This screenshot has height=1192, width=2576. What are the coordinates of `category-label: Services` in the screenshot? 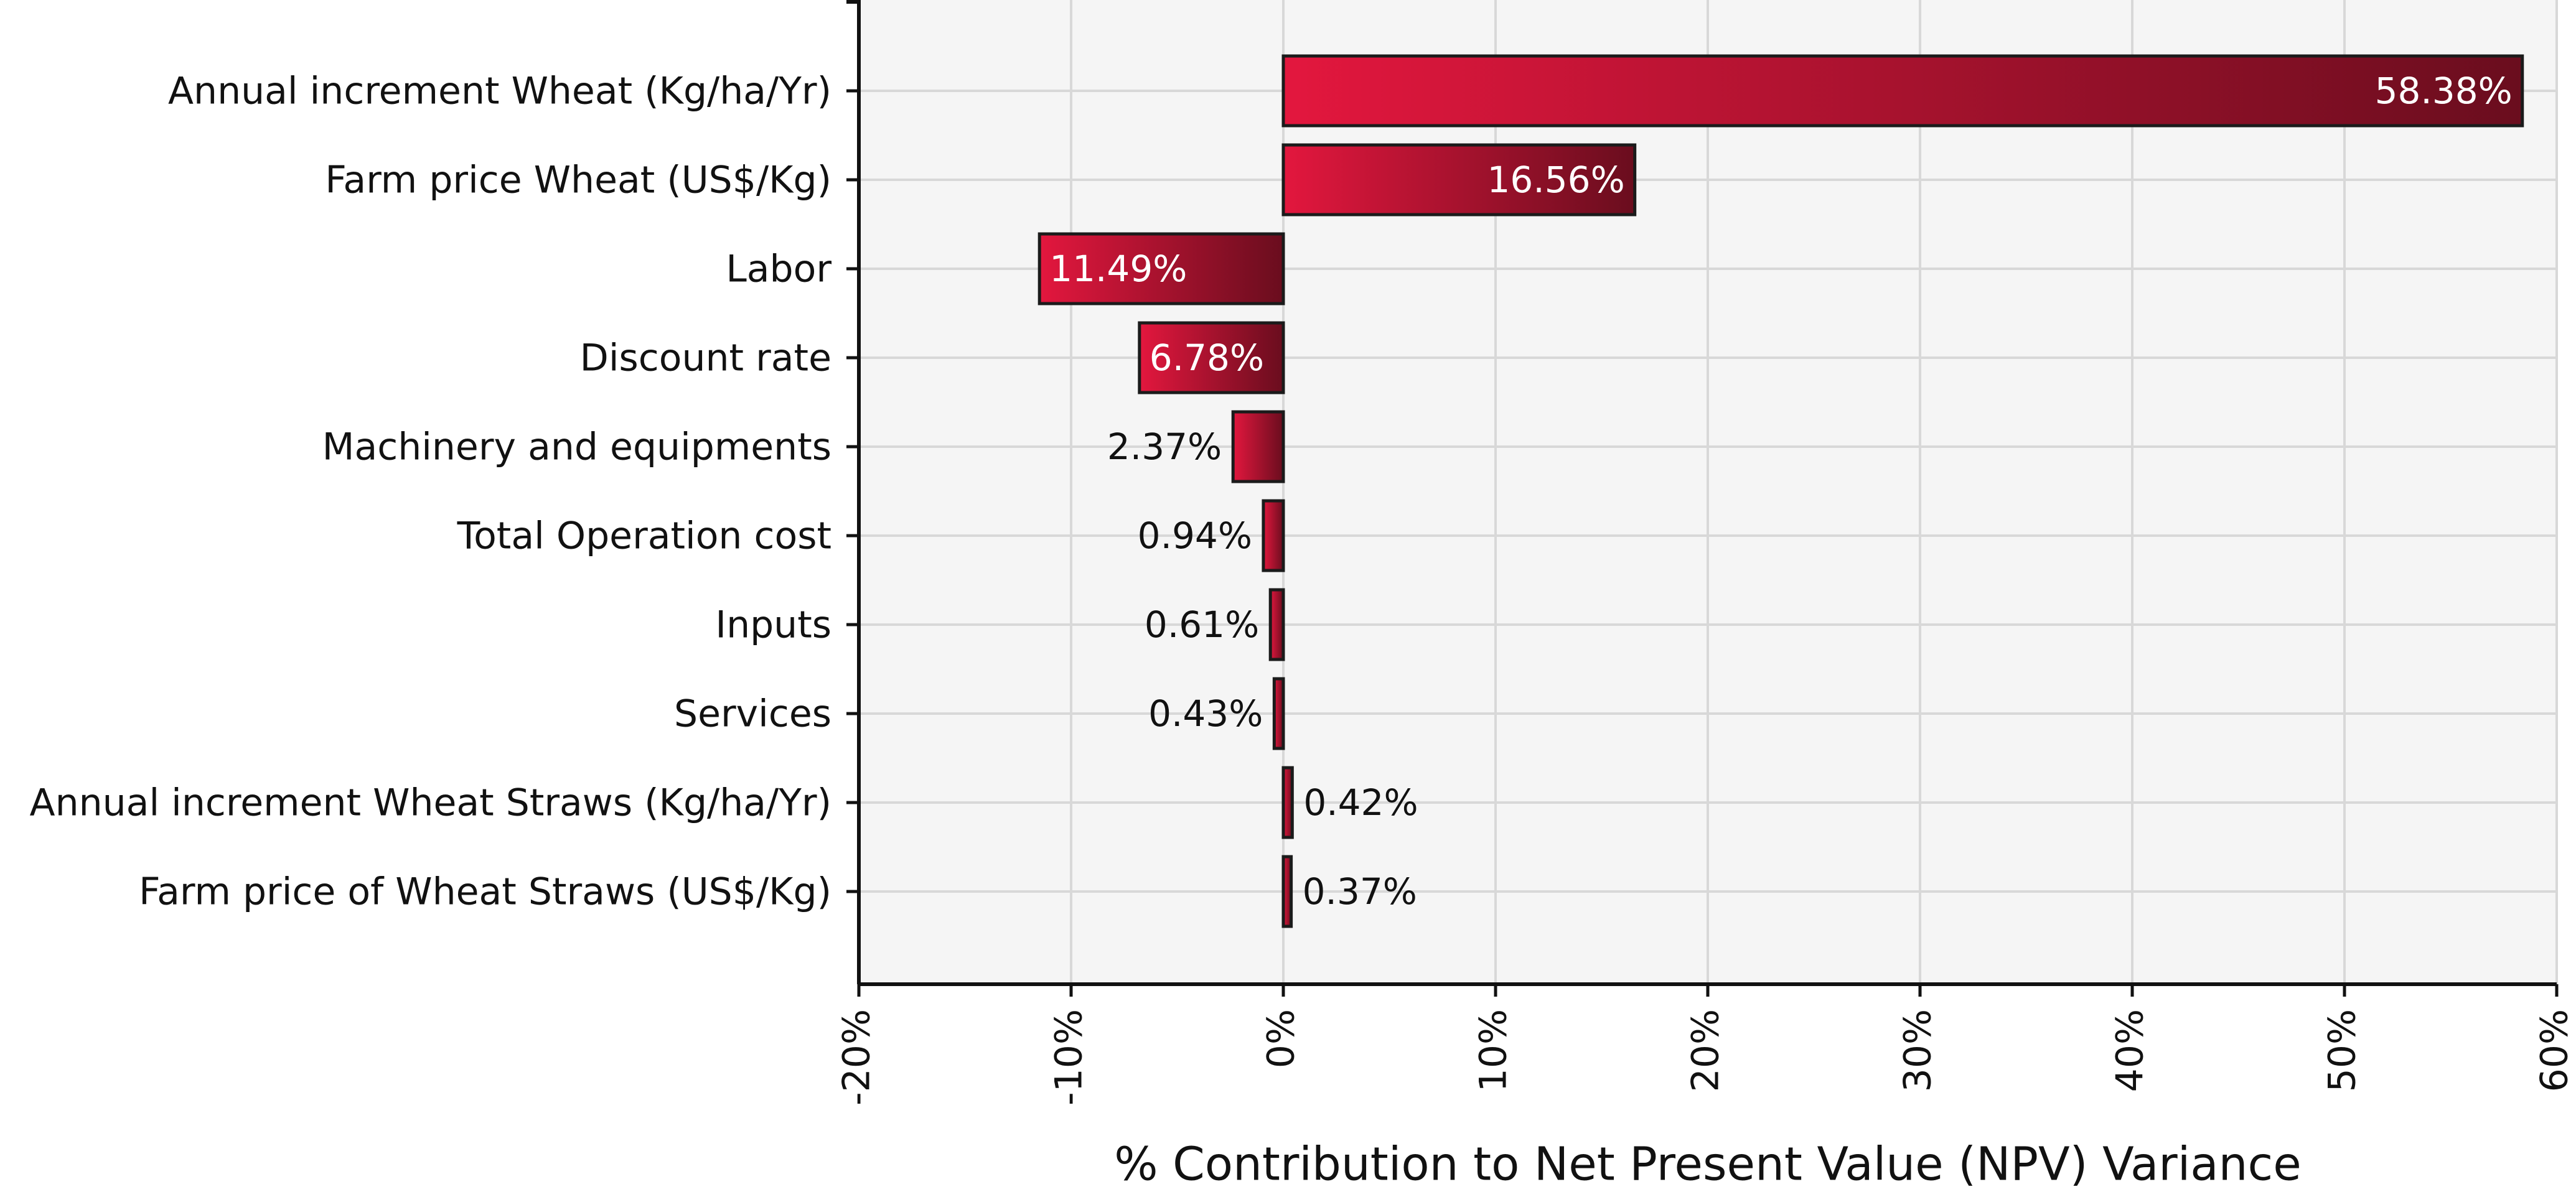 It's located at (752, 714).